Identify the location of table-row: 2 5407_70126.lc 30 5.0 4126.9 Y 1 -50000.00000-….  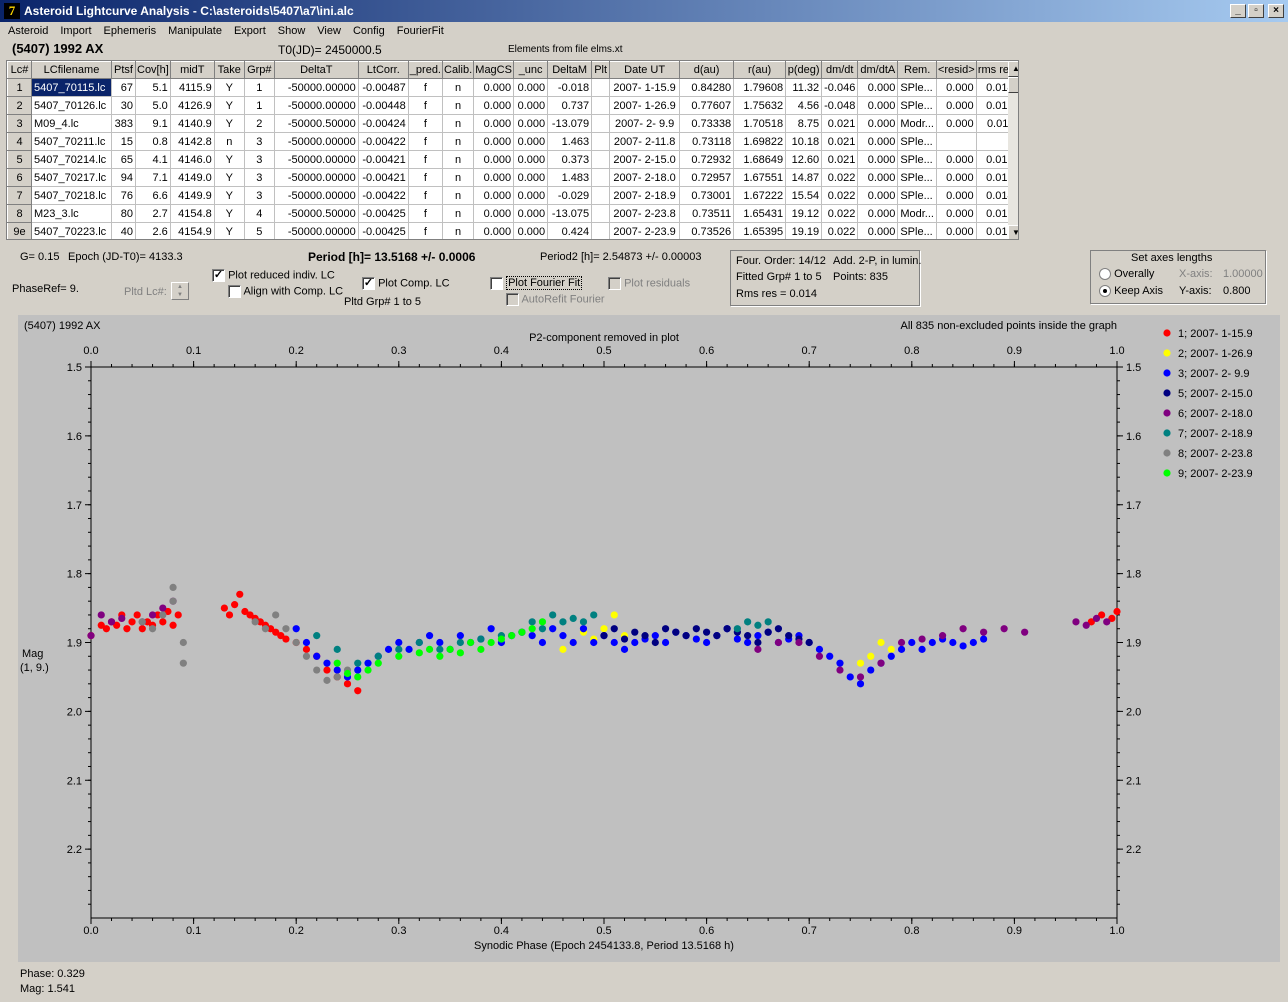
(512, 105).